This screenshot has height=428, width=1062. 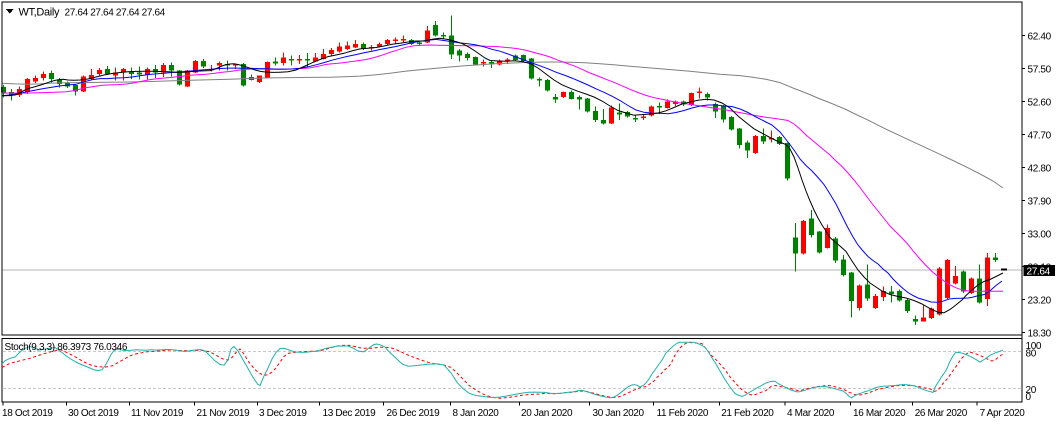 I want to click on svg-text: 52.60, so click(x=1040, y=102).